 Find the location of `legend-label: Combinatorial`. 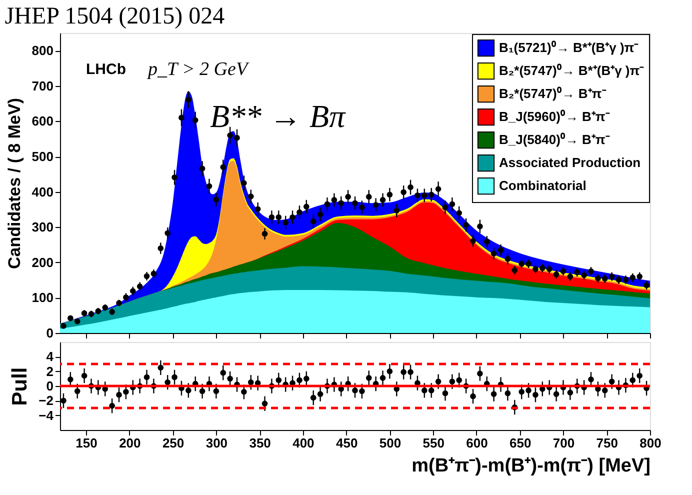

legend-label: Combinatorial is located at coordinates (542, 185).